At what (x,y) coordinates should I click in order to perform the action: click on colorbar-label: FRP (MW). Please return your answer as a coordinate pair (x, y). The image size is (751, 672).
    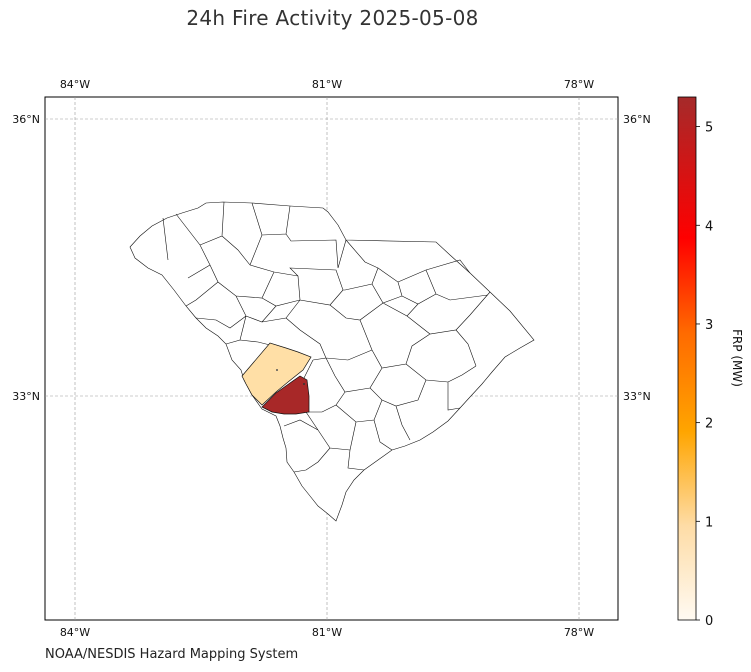
    Looking at the image, I should click on (737, 358).